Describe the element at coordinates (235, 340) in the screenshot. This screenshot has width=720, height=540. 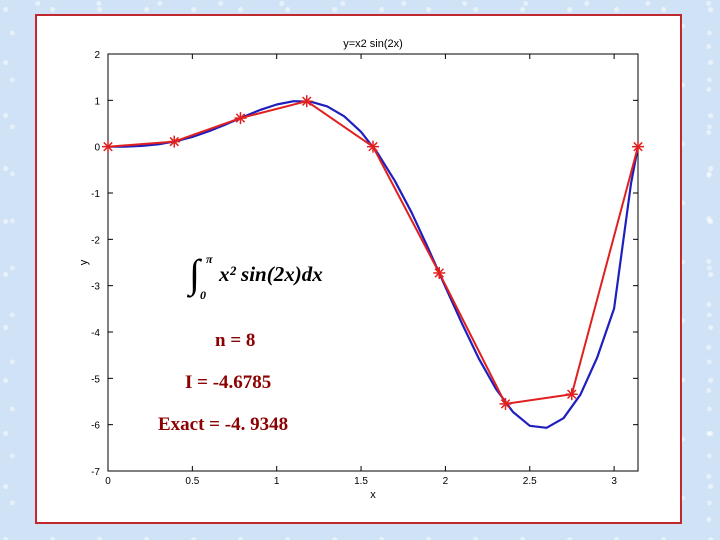
I see `n-label: n = 8` at that location.